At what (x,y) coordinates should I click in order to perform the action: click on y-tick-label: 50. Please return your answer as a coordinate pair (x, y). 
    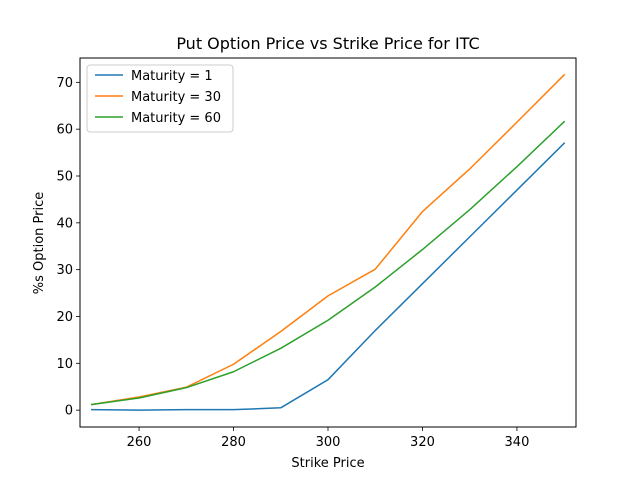
    Looking at the image, I should click on (64, 177).